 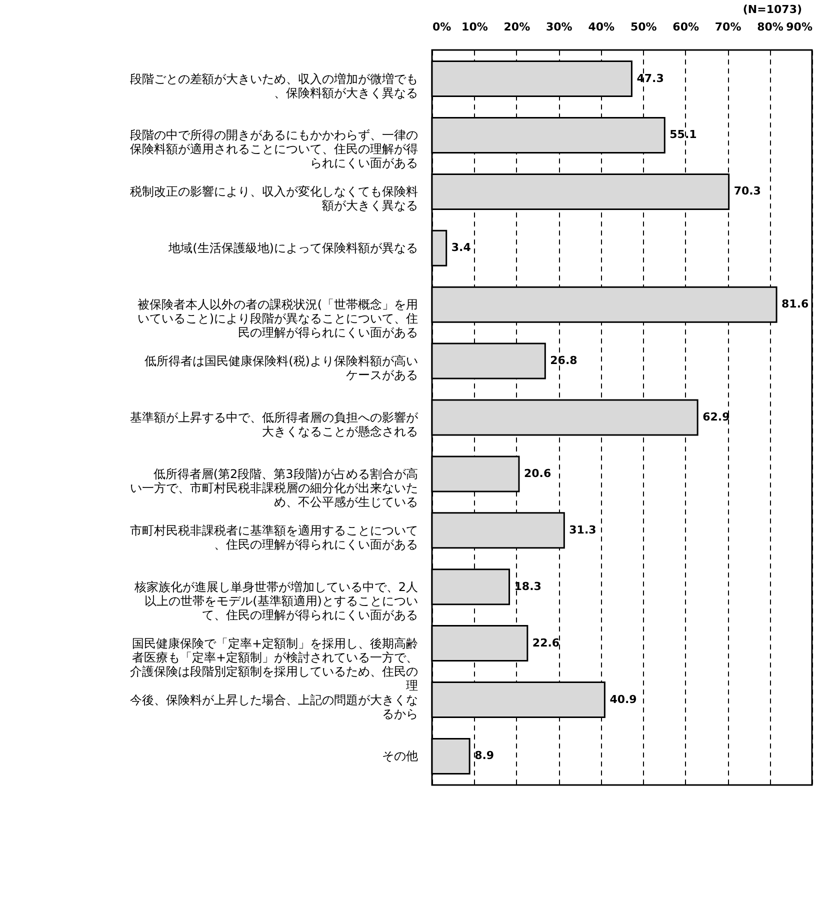 I want to click on x-tick-label: 60%, so click(x=686, y=27).